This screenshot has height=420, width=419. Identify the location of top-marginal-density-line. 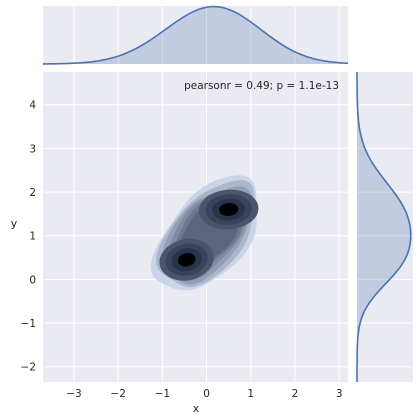
(196, 35).